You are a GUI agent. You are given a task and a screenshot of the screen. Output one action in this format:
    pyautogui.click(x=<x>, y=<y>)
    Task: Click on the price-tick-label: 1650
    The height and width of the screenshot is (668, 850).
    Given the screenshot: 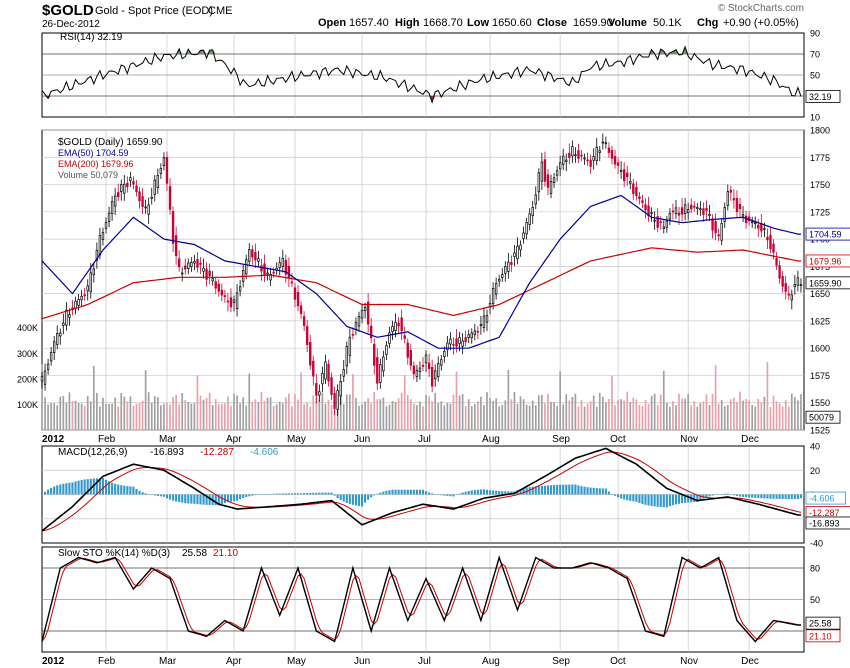 What is the action you would take?
    pyautogui.click(x=820, y=294)
    